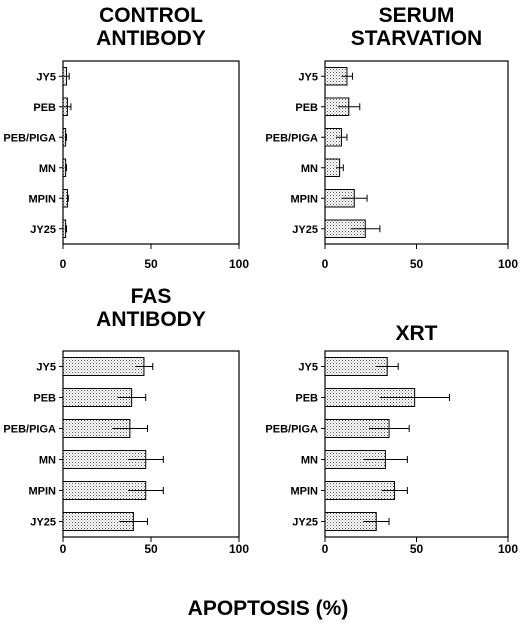 The width and height of the screenshot is (520, 629). Describe the element at coordinates (103, 366) in the screenshot. I see `bar` at that location.